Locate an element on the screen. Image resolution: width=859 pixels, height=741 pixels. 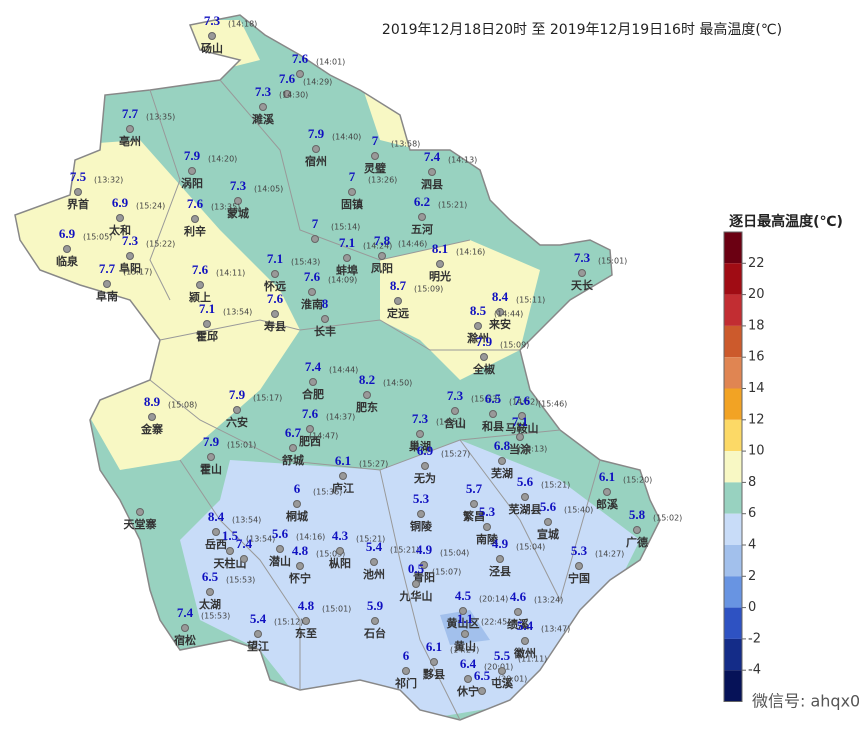
station-value: 4.6 is located at coordinates (518, 596).